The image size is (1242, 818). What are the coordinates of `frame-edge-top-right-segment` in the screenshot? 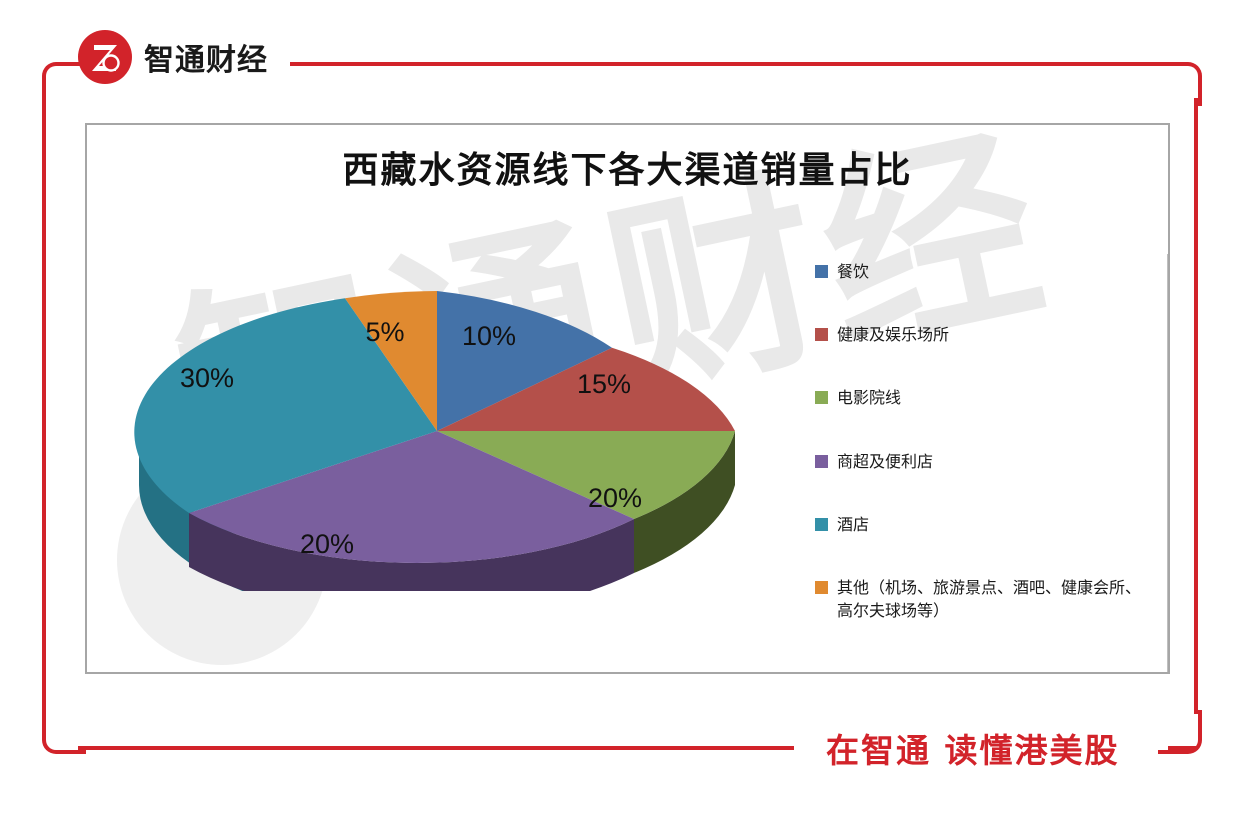 It's located at (726, 64).